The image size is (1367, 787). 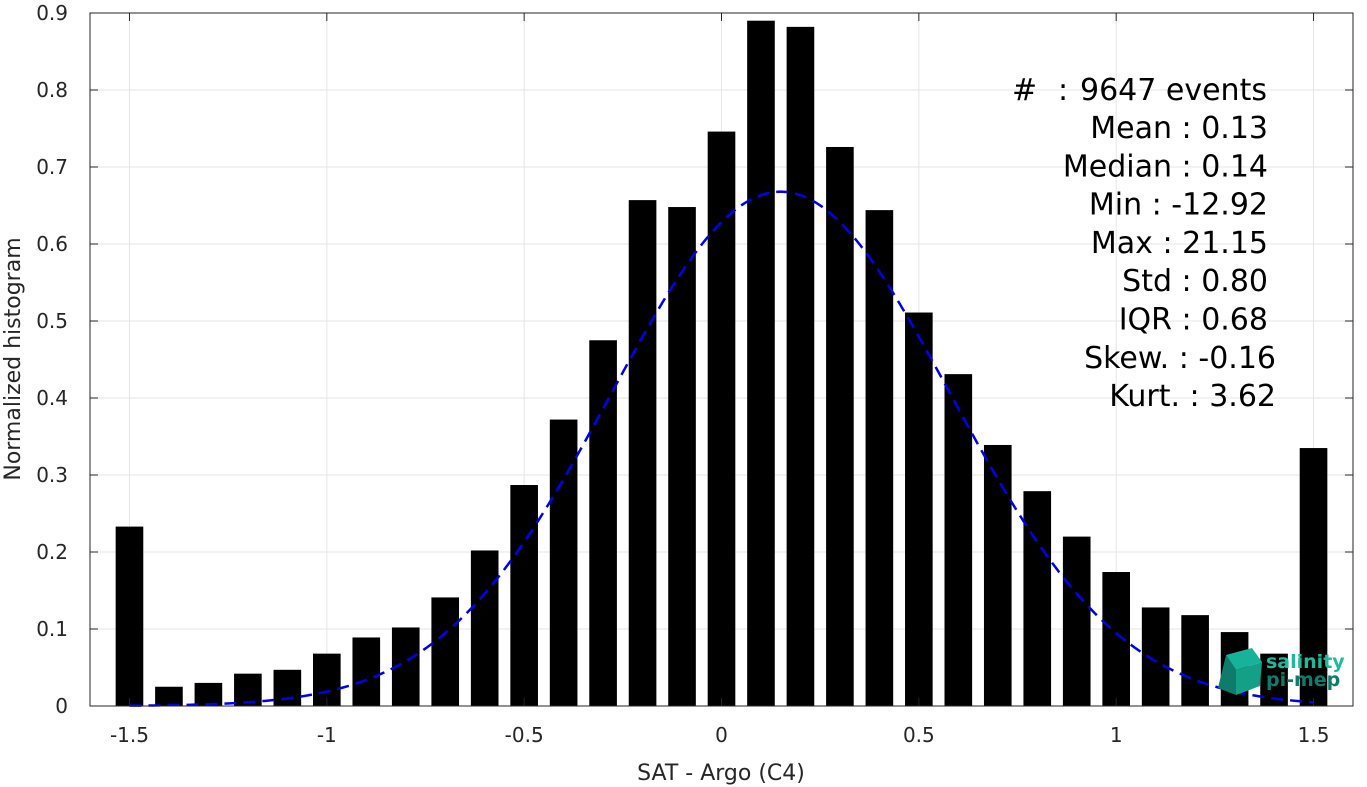 What do you see at coordinates (1116, 735) in the screenshot?
I see `x-tick-label: 1` at bounding box center [1116, 735].